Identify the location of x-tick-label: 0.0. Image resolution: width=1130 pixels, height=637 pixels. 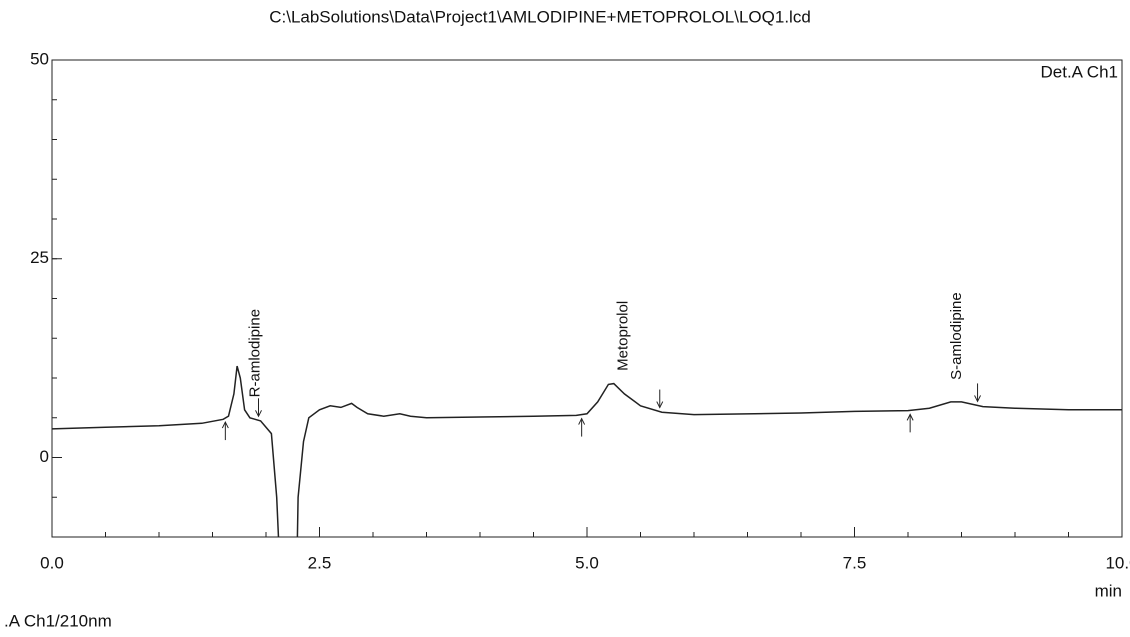
(52, 562).